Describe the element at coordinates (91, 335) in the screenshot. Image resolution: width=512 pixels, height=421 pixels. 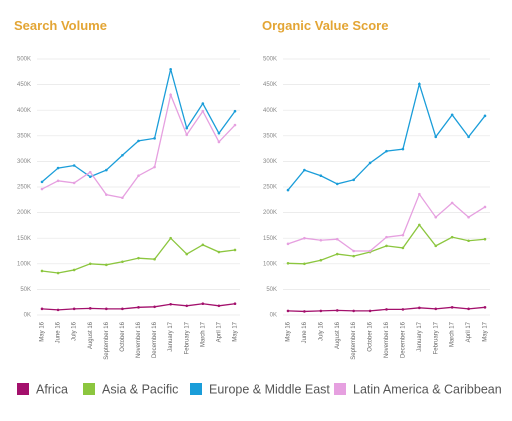
I see `x-tick-label: August 16` at that location.